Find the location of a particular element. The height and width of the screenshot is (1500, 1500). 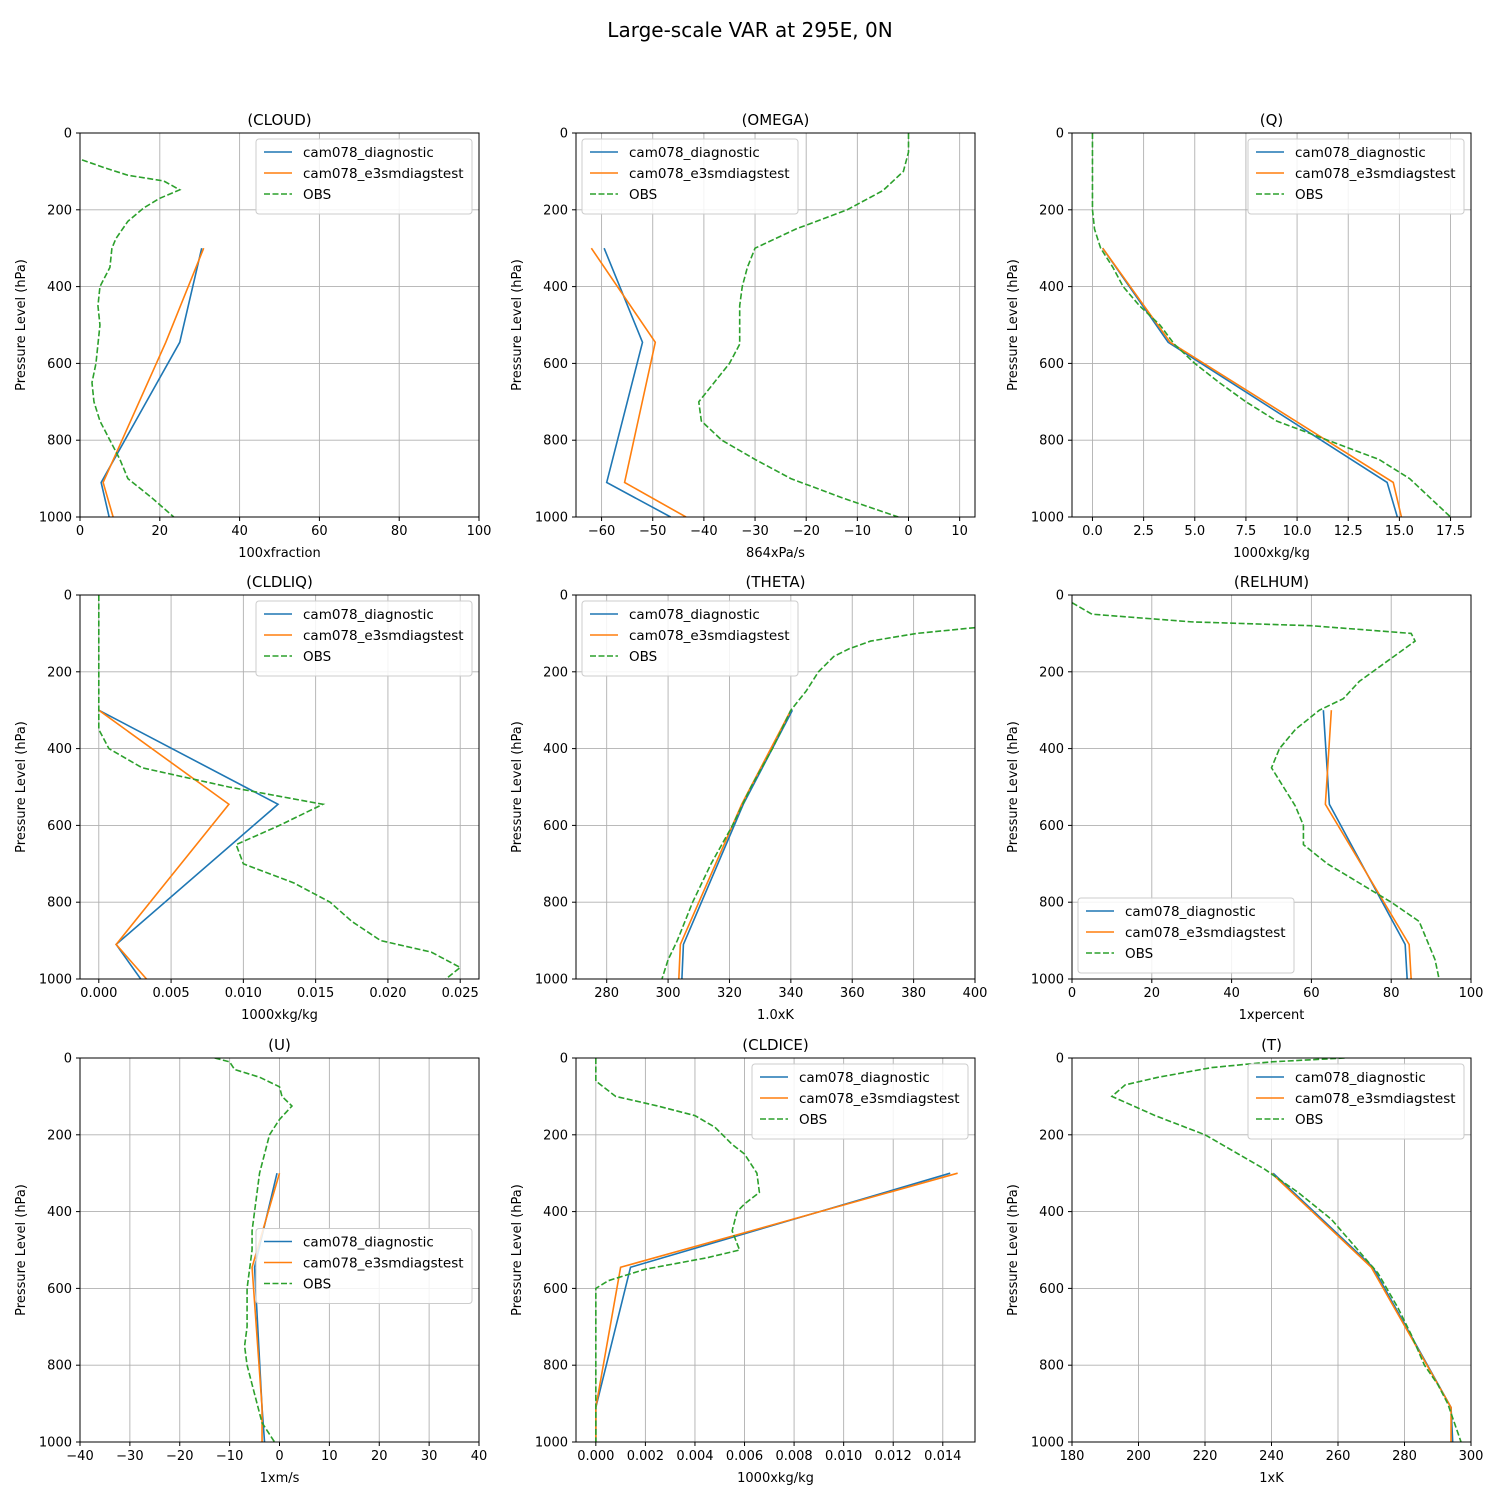

x-tick-label: 15.0 is located at coordinates (1399, 531).